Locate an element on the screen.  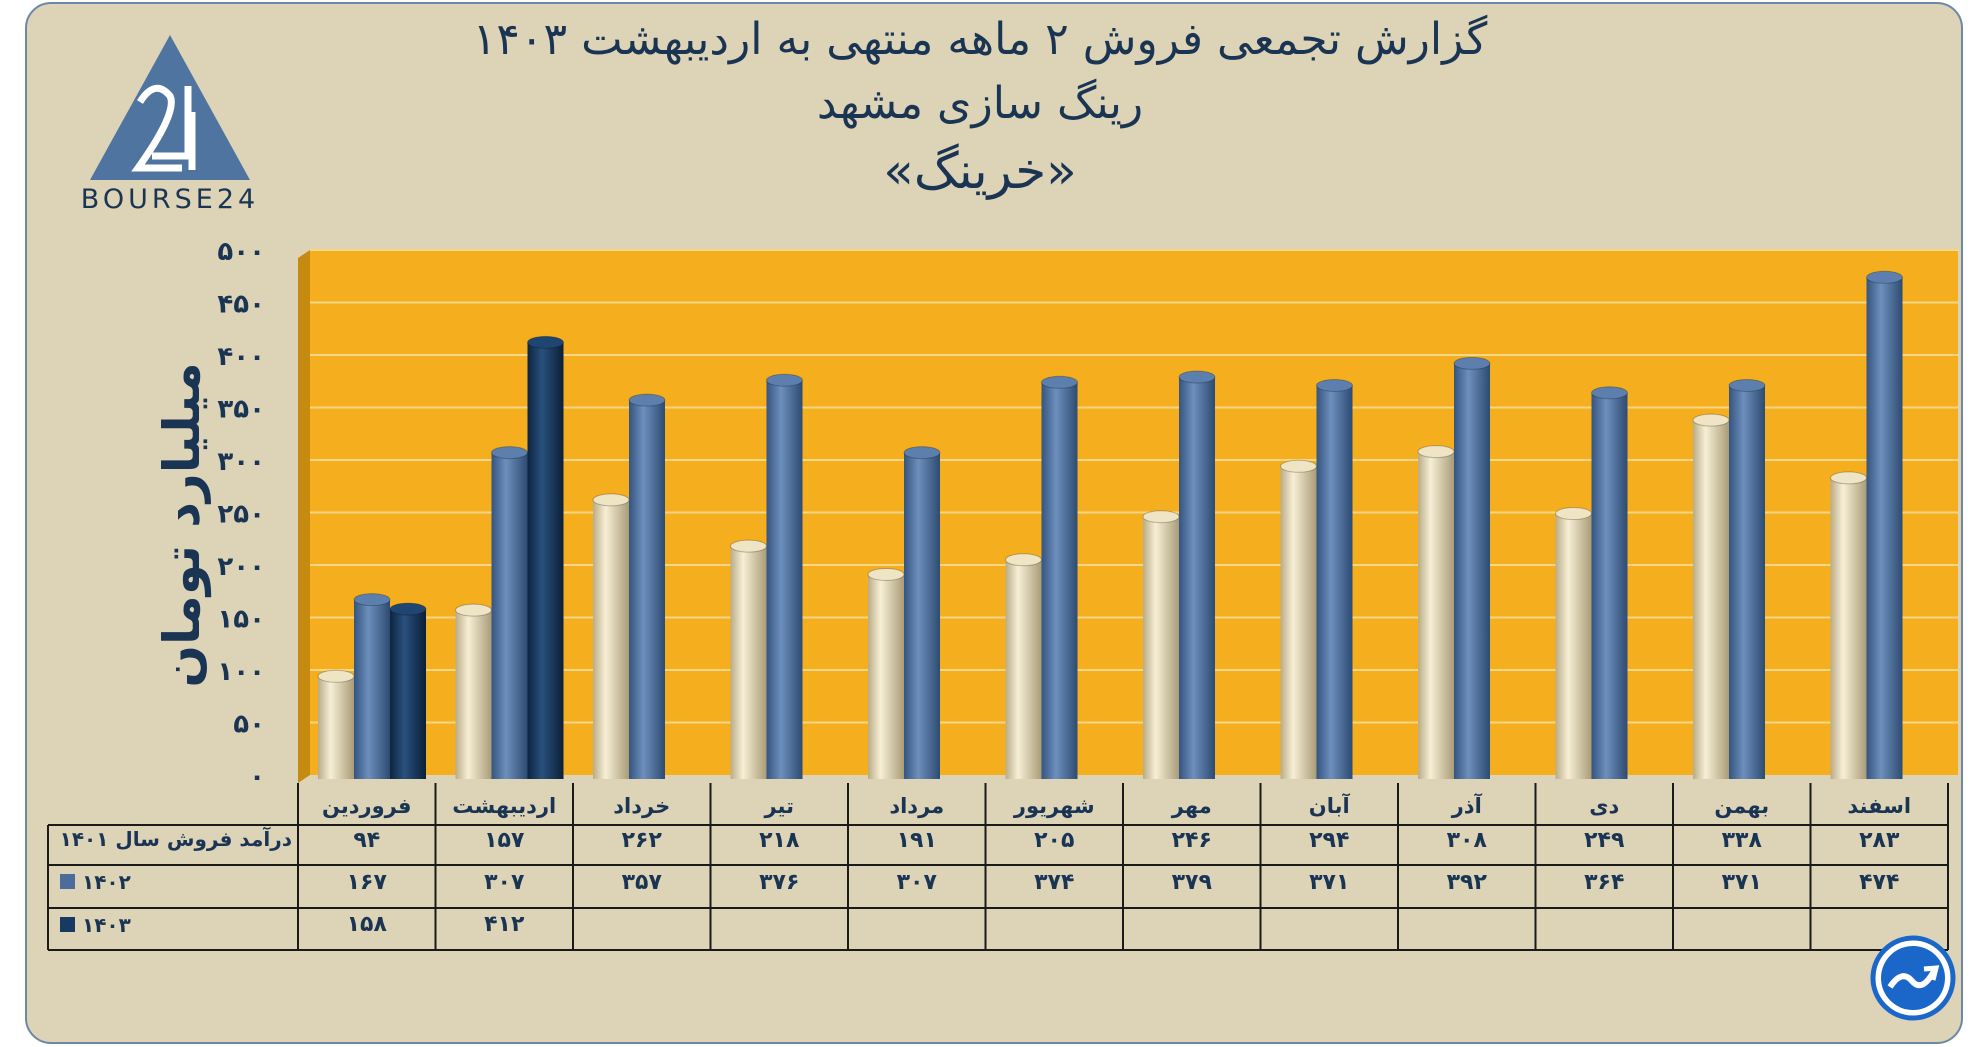
y-axis-label: میلیارد تومان is located at coordinates (182, 525).